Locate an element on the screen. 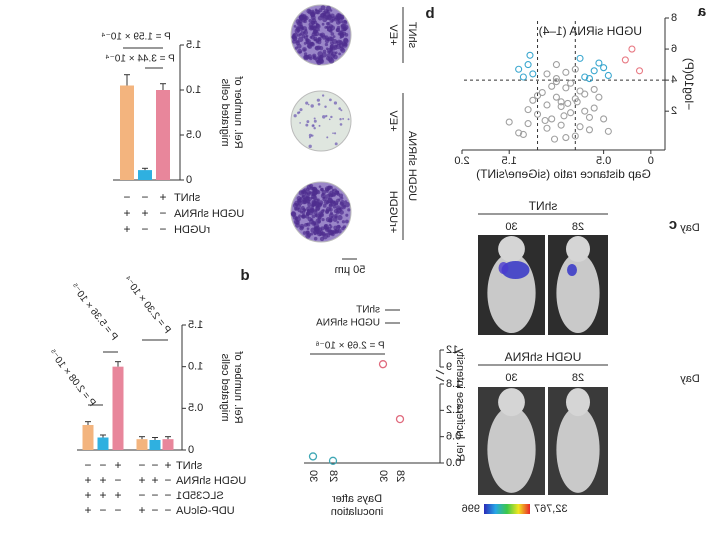 The height and width of the screenshot is (534, 712). mouse-head is located at coordinates (511, 402).